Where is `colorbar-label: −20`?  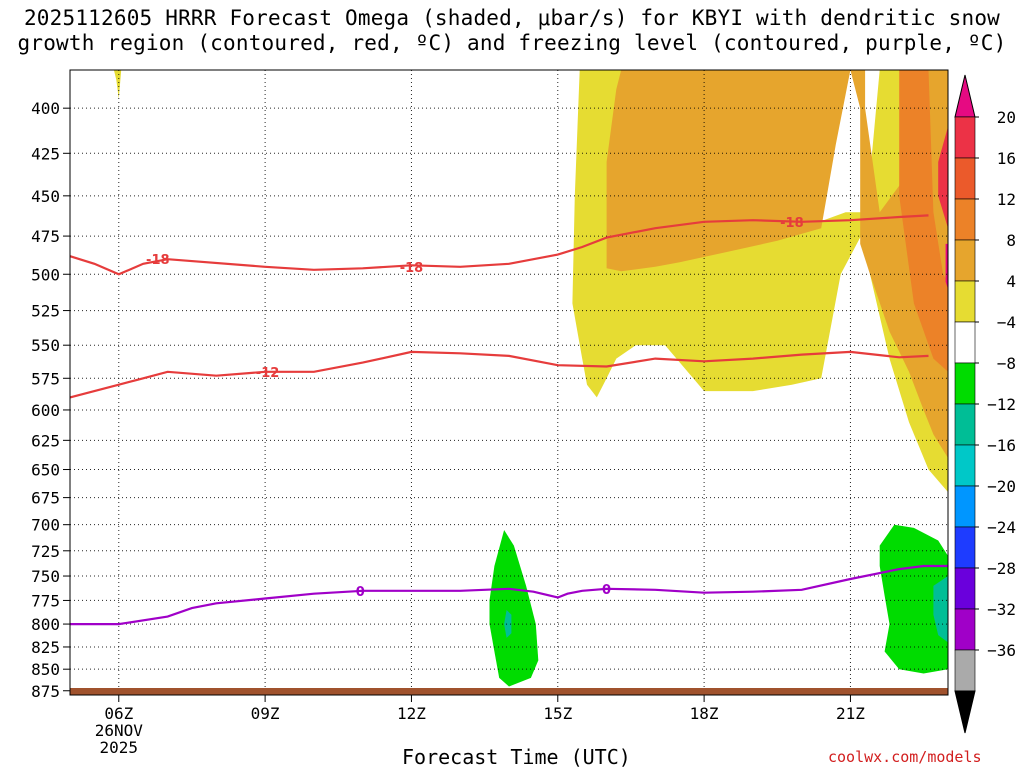 colorbar-label: −20 is located at coordinates (1001, 486).